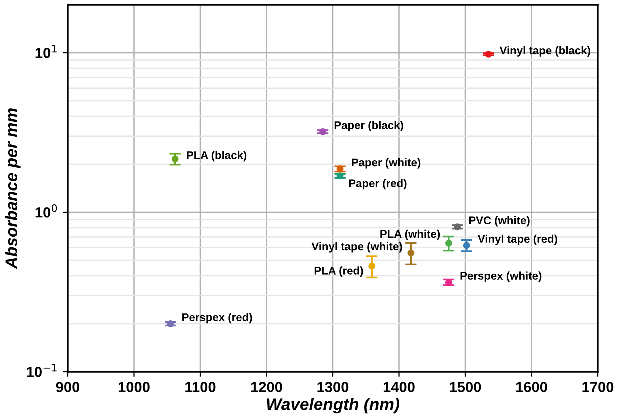 This screenshot has width=639, height=415. Describe the element at coordinates (399, 387) in the screenshot. I see `x-tick-label: 1400` at that location.